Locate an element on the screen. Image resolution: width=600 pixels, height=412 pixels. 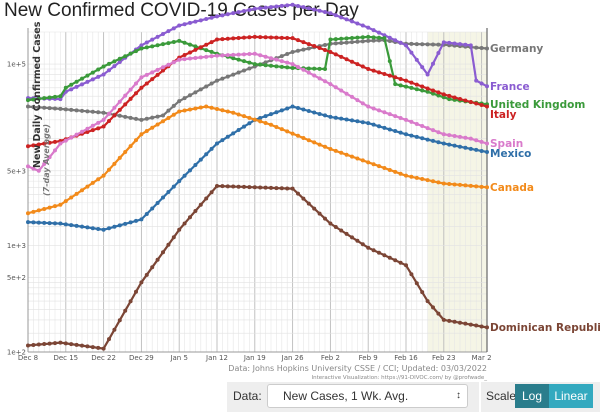
x-tick-label: Jan 26 is located at coordinates (292, 358).